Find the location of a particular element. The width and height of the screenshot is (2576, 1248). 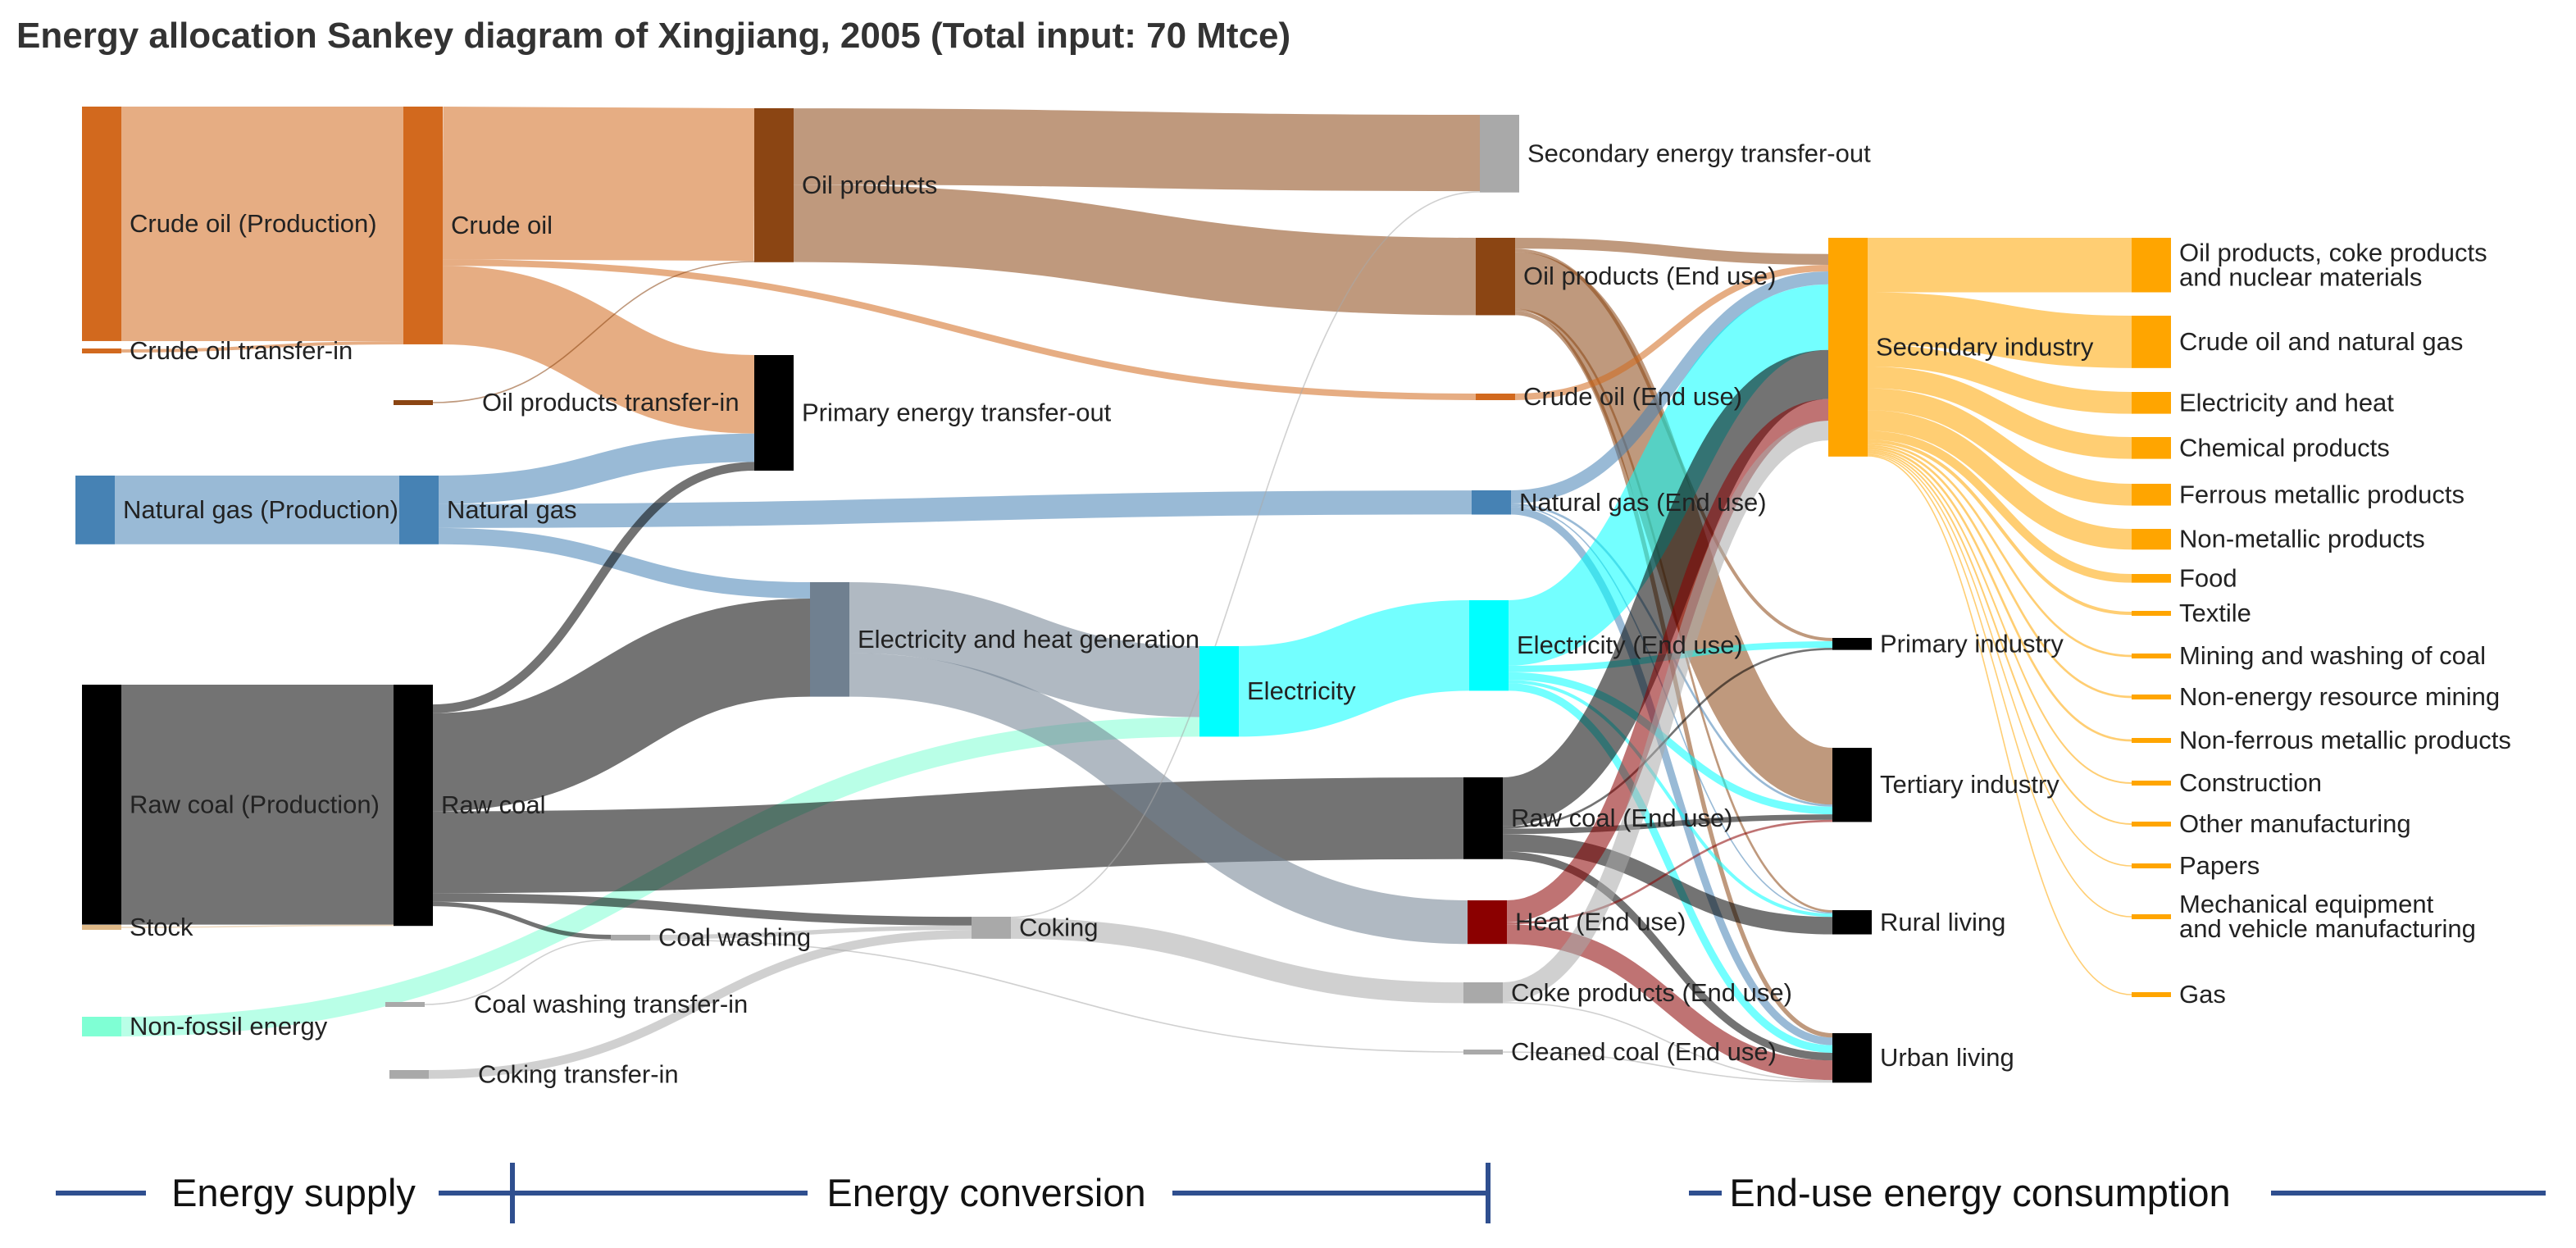

node-s16 is located at coordinates (2151, 994).